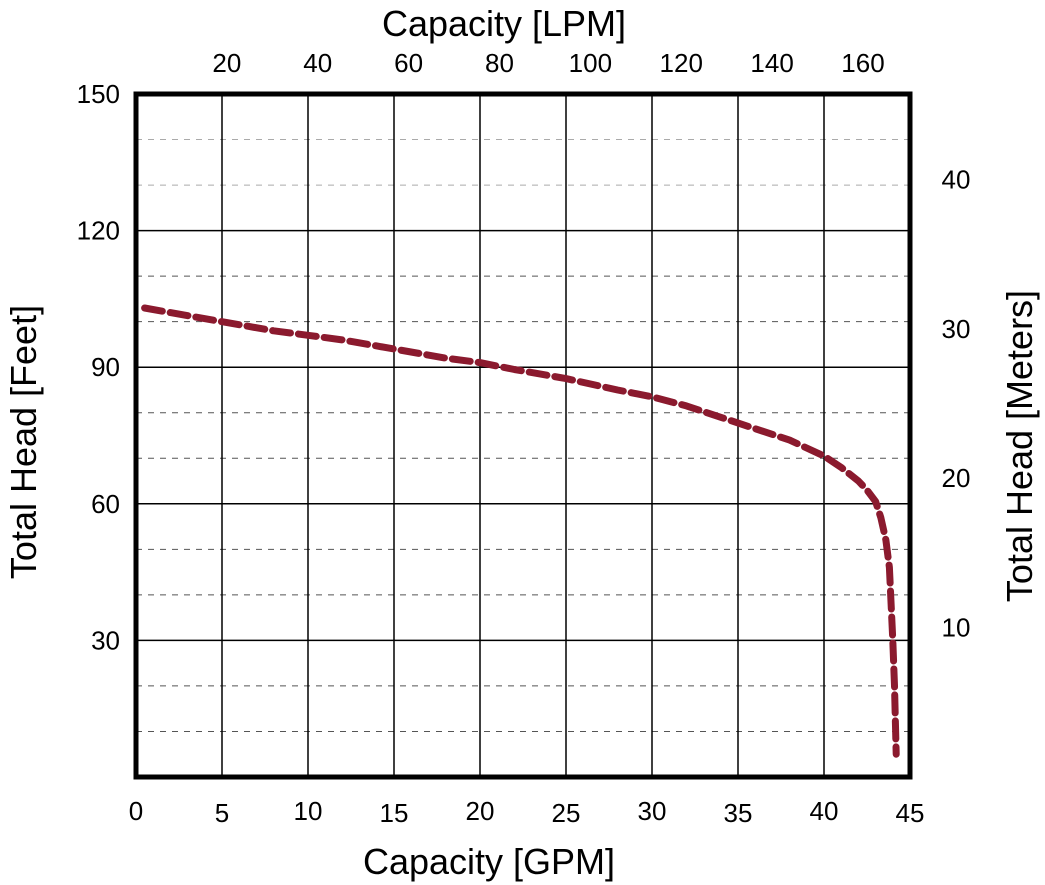 Image resolution: width=1045 pixels, height=885 pixels. Describe the element at coordinates (527, 812) in the screenshot. I see `x-tick-labels-bottom: 0 5 10 15 20 25 30 35 40 45` at that location.